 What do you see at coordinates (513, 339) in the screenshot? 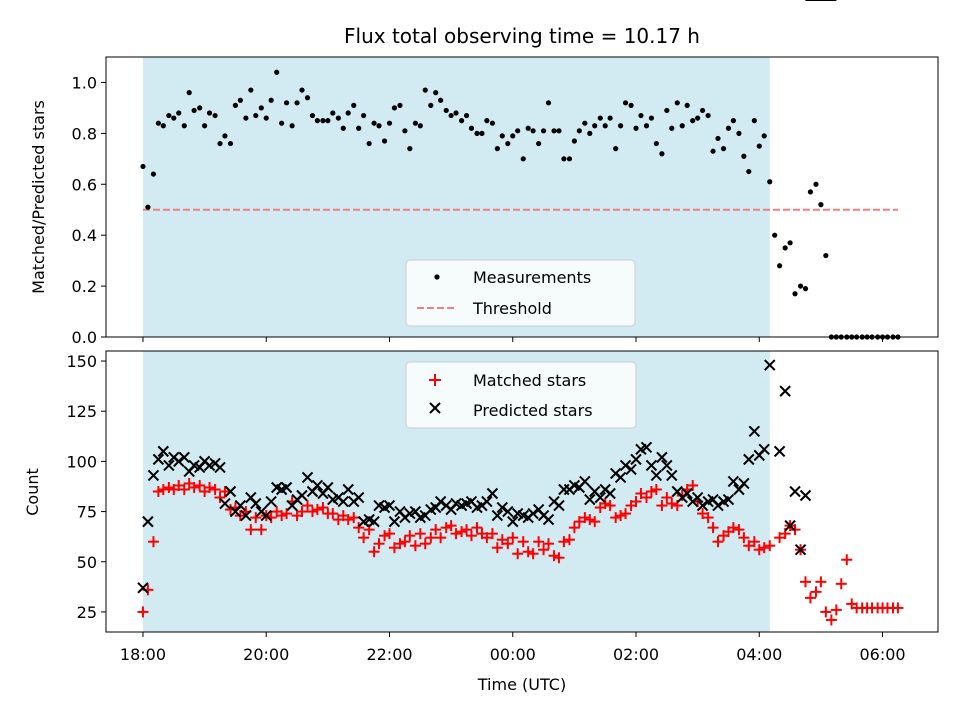
I see `top-x-ticks` at bounding box center [513, 339].